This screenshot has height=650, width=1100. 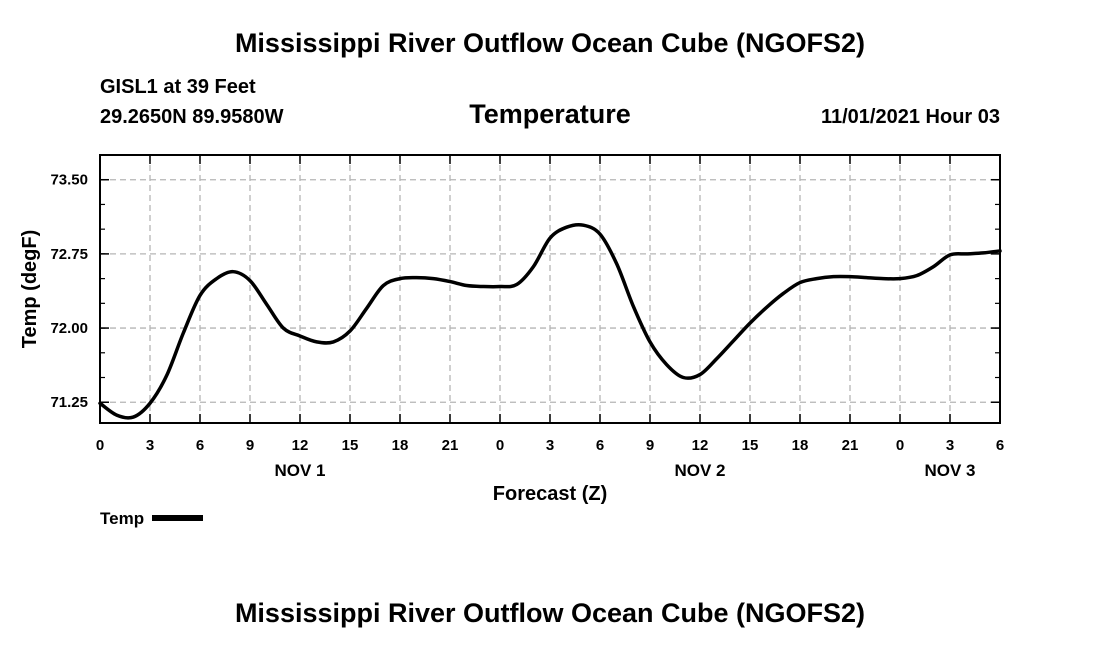 What do you see at coordinates (949, 470) in the screenshot?
I see `day-label: NOV 3` at bounding box center [949, 470].